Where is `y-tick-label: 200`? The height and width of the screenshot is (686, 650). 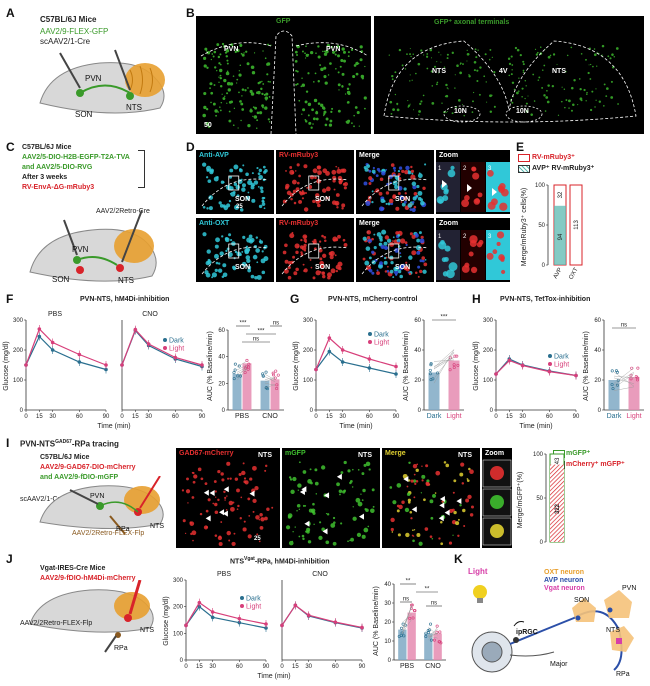
y-tick-label: 200 is located at coordinates (178, 608).